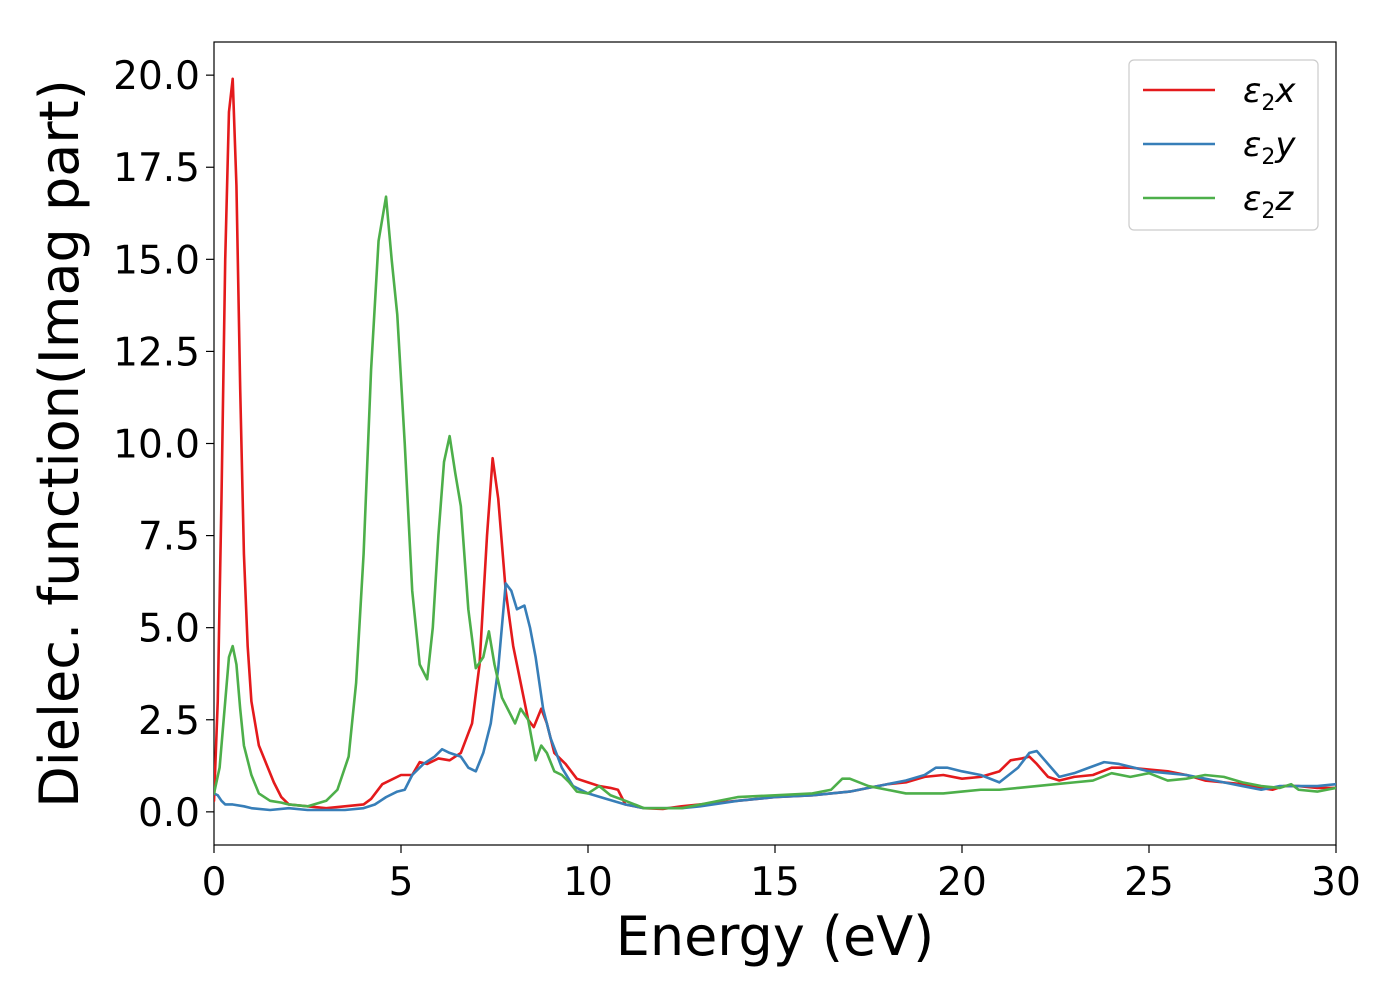 Image resolution: width=1400 pixels, height=1000 pixels. I want to click on x-tick-label: 30, so click(1336, 882).